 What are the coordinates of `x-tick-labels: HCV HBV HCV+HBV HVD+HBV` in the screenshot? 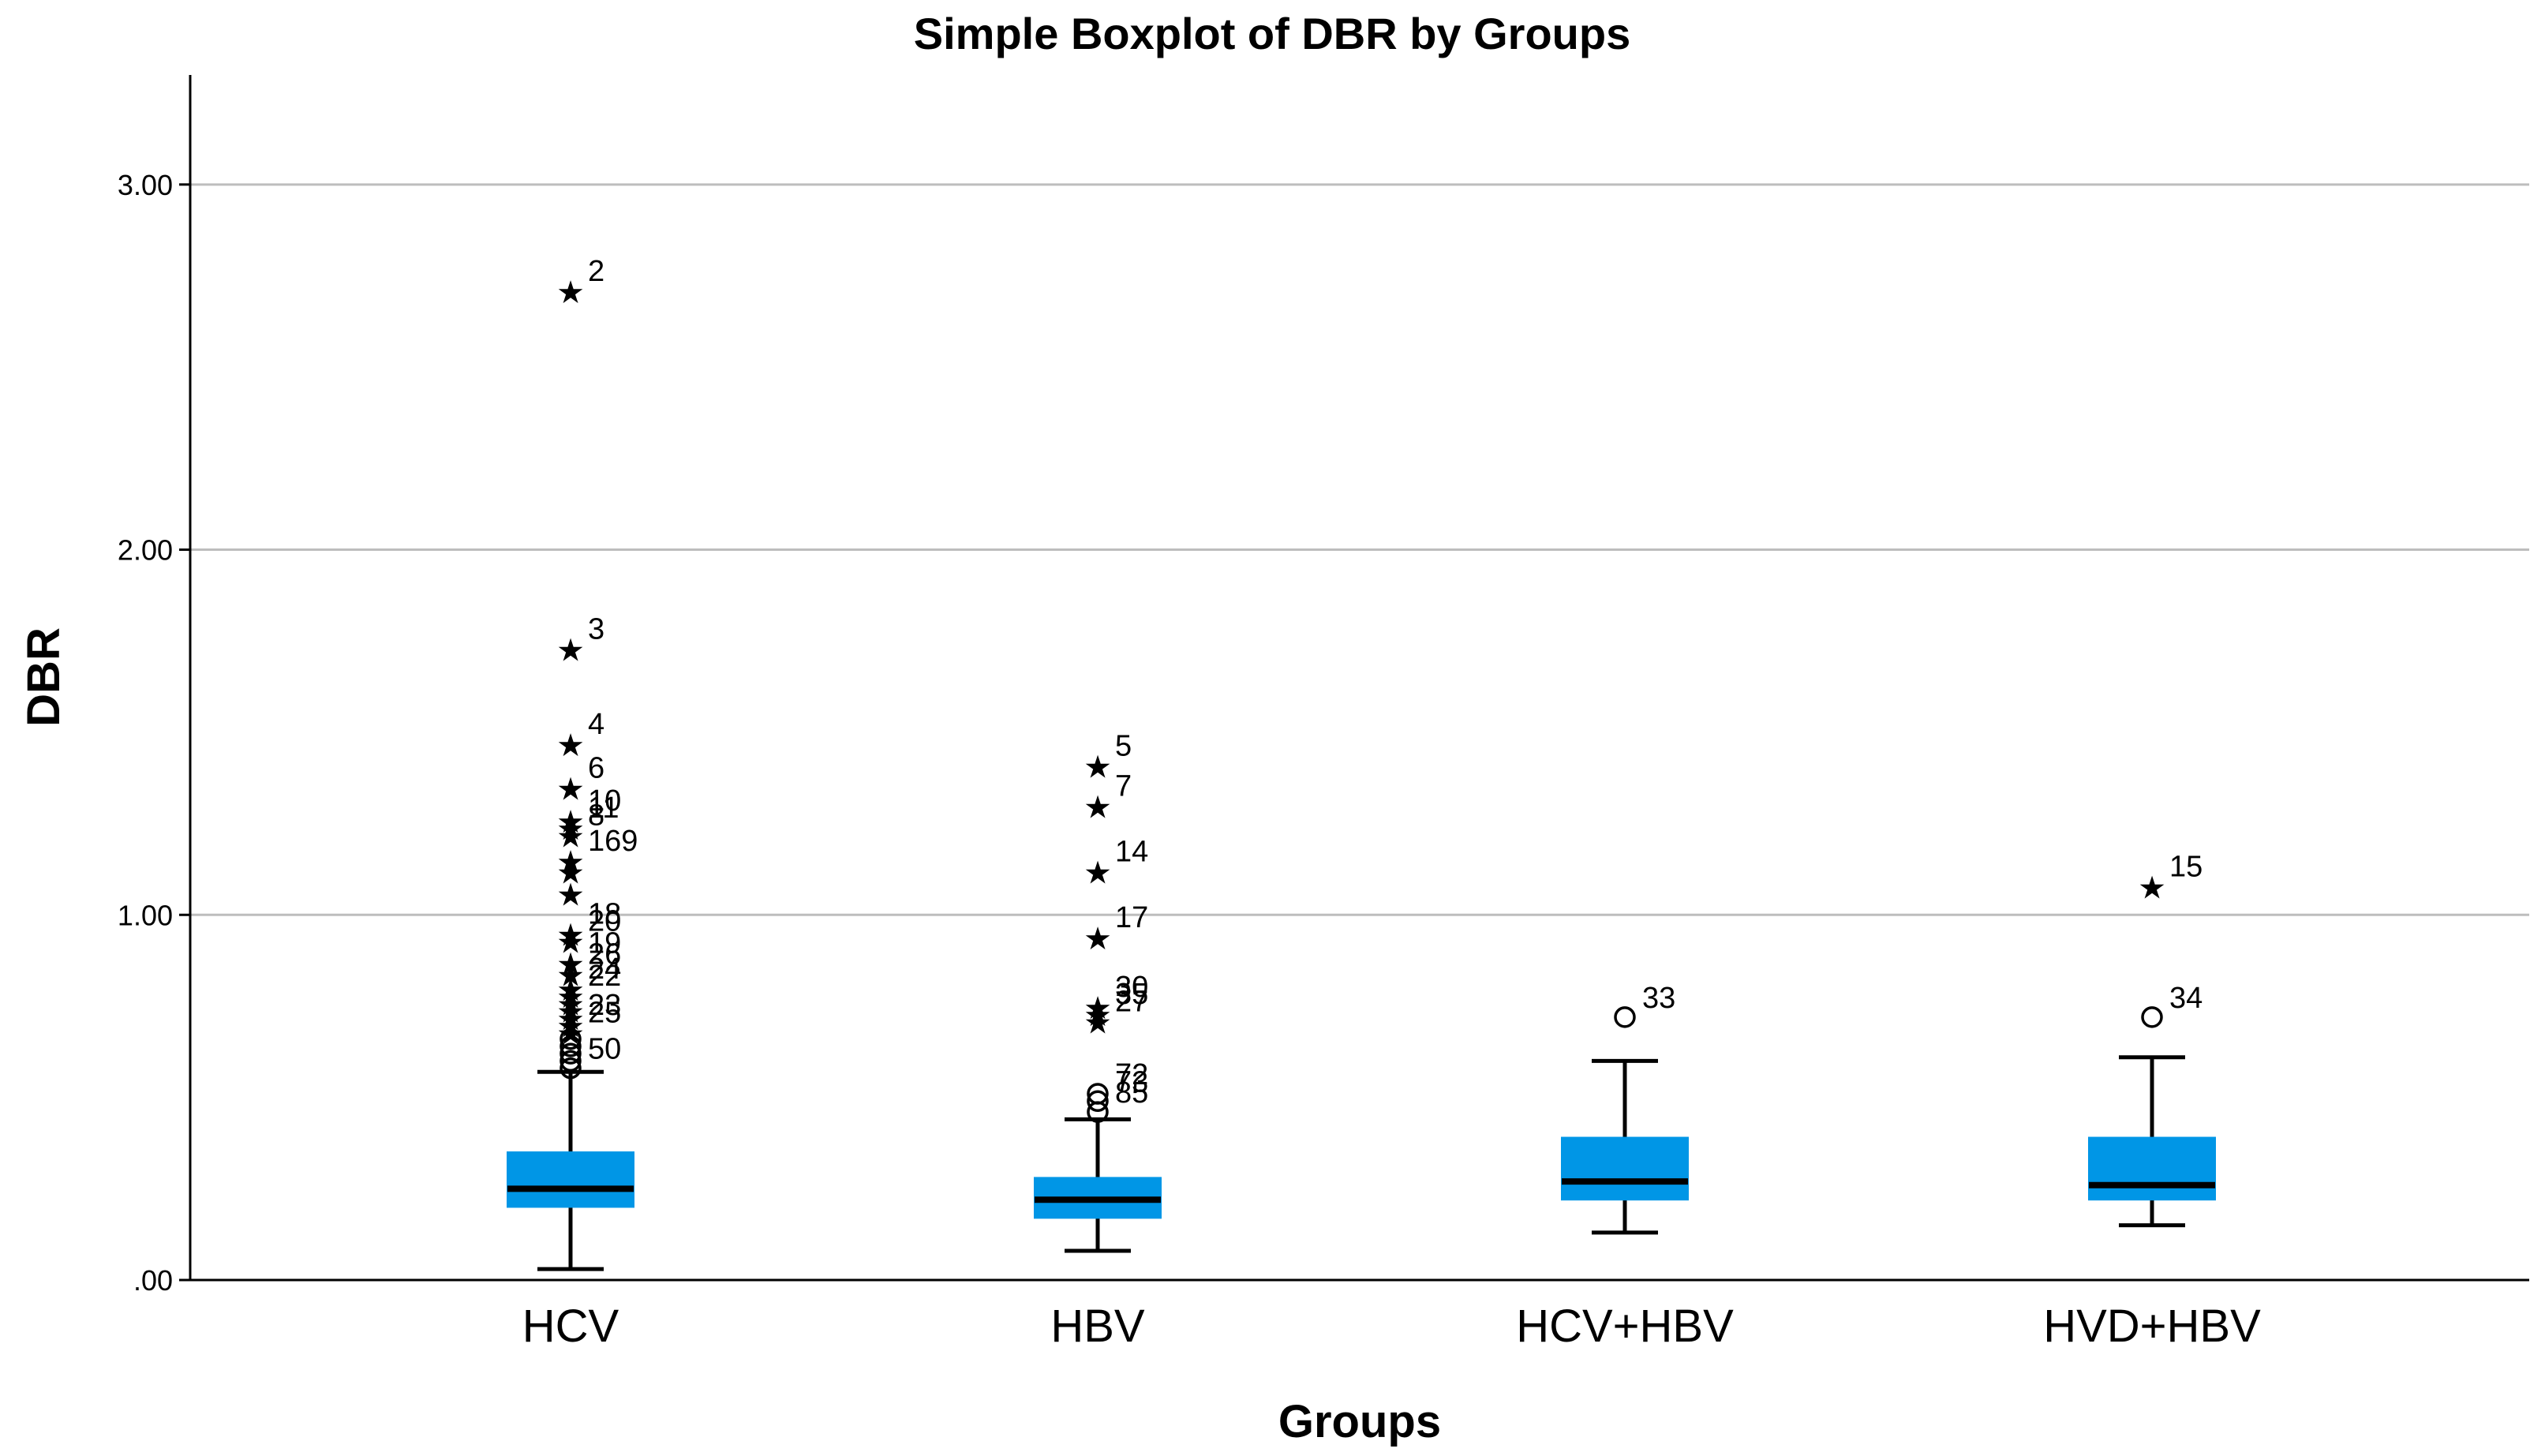 It's located at (1391, 1326).